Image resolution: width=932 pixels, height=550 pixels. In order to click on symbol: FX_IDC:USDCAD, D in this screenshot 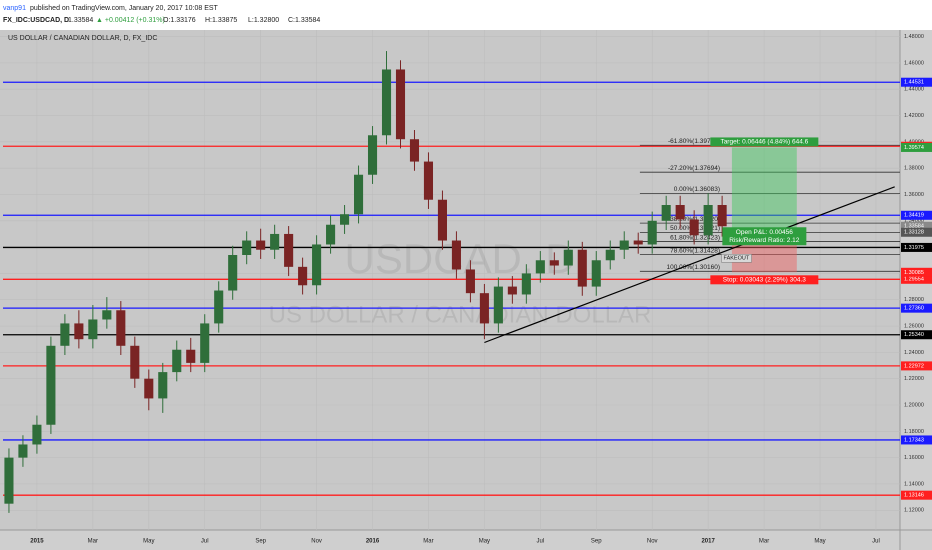, I will do `click(36, 20)`.